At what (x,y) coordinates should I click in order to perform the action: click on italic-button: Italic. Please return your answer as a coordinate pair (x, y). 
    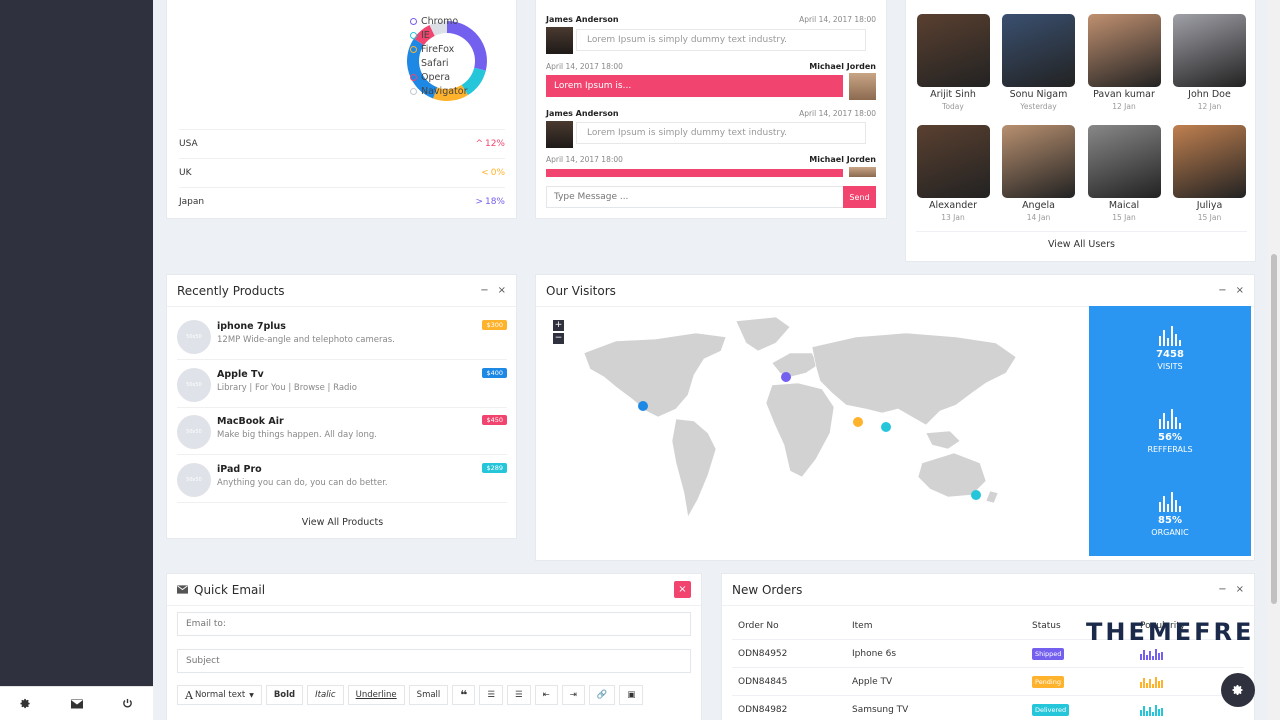
    Looking at the image, I should click on (325, 695).